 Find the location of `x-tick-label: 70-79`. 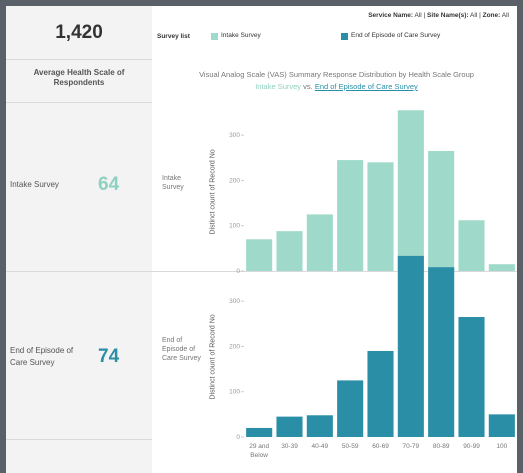

x-tick-label: 70-79 is located at coordinates (411, 446).